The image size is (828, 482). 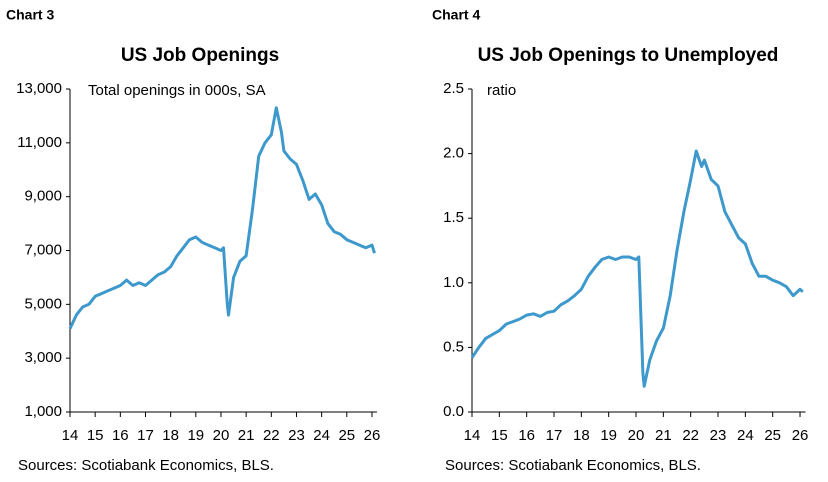 I want to click on chart-title: US Job Openings to Unemployed, so click(x=628, y=55).